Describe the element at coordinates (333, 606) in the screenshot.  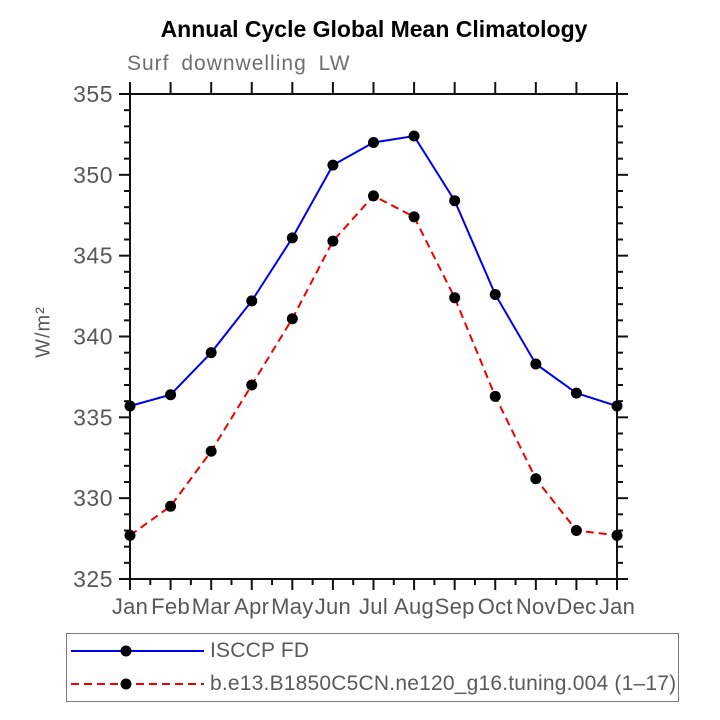
I see `x-tick-label: Jun` at that location.